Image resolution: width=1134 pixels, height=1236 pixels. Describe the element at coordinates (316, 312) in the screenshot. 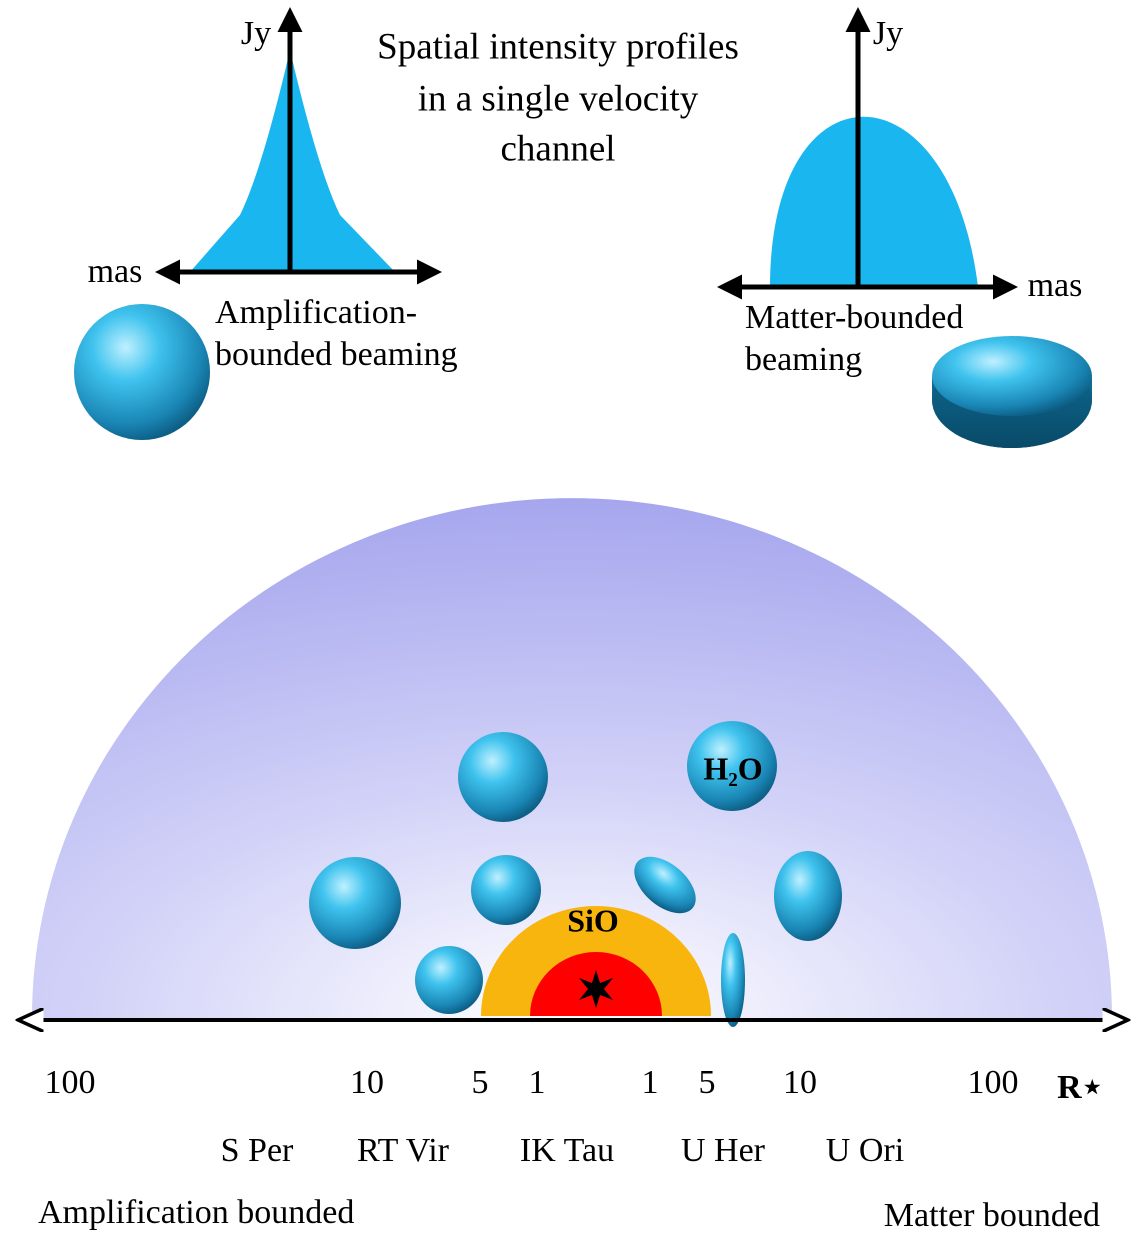

I see `caption: Amplification-` at that location.